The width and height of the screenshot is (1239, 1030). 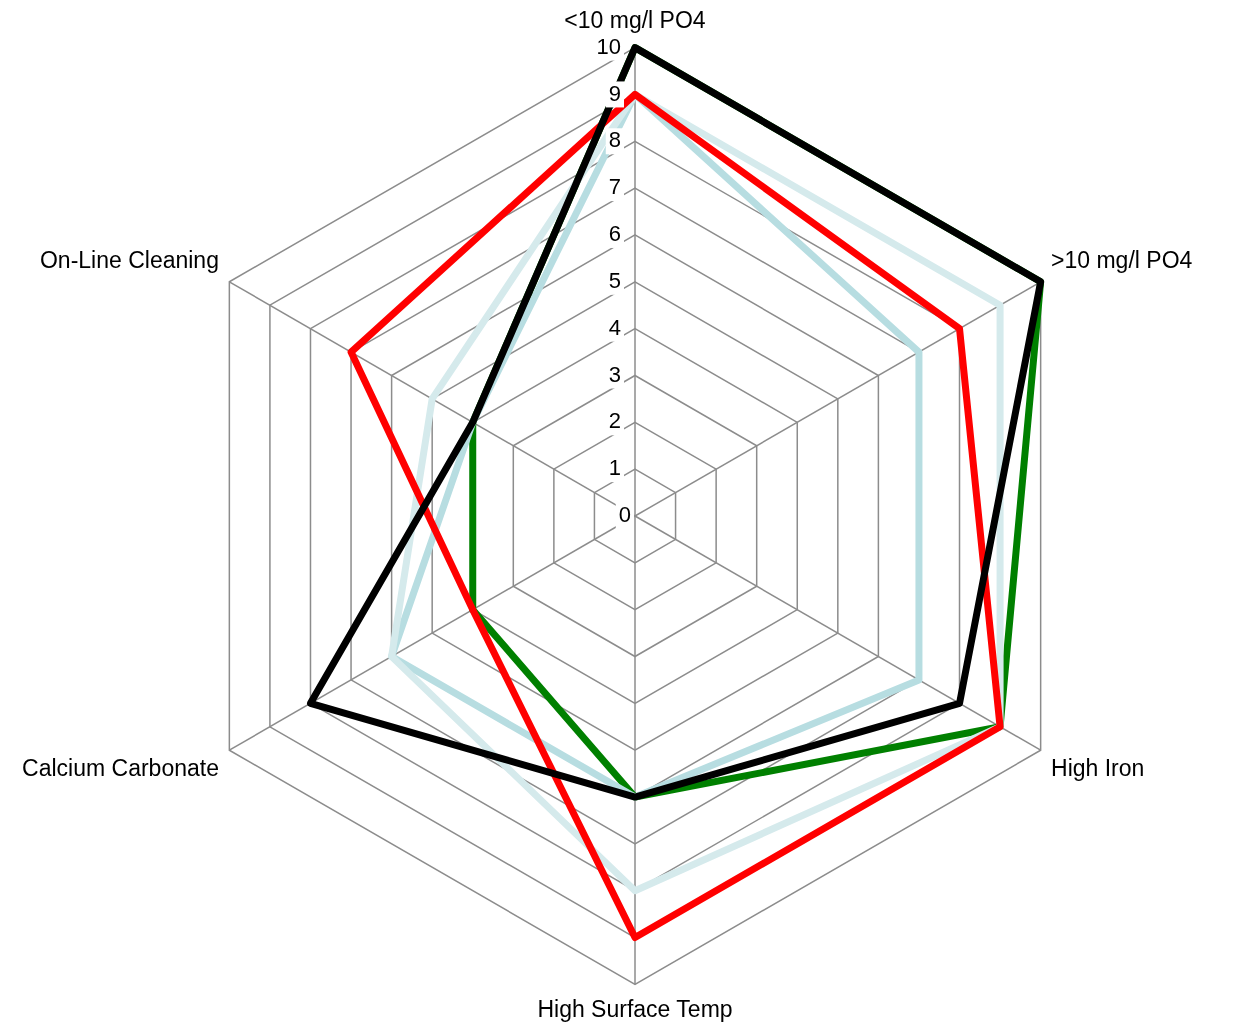 What do you see at coordinates (614, 468) in the screenshot?
I see `y-tick-label: 1` at bounding box center [614, 468].